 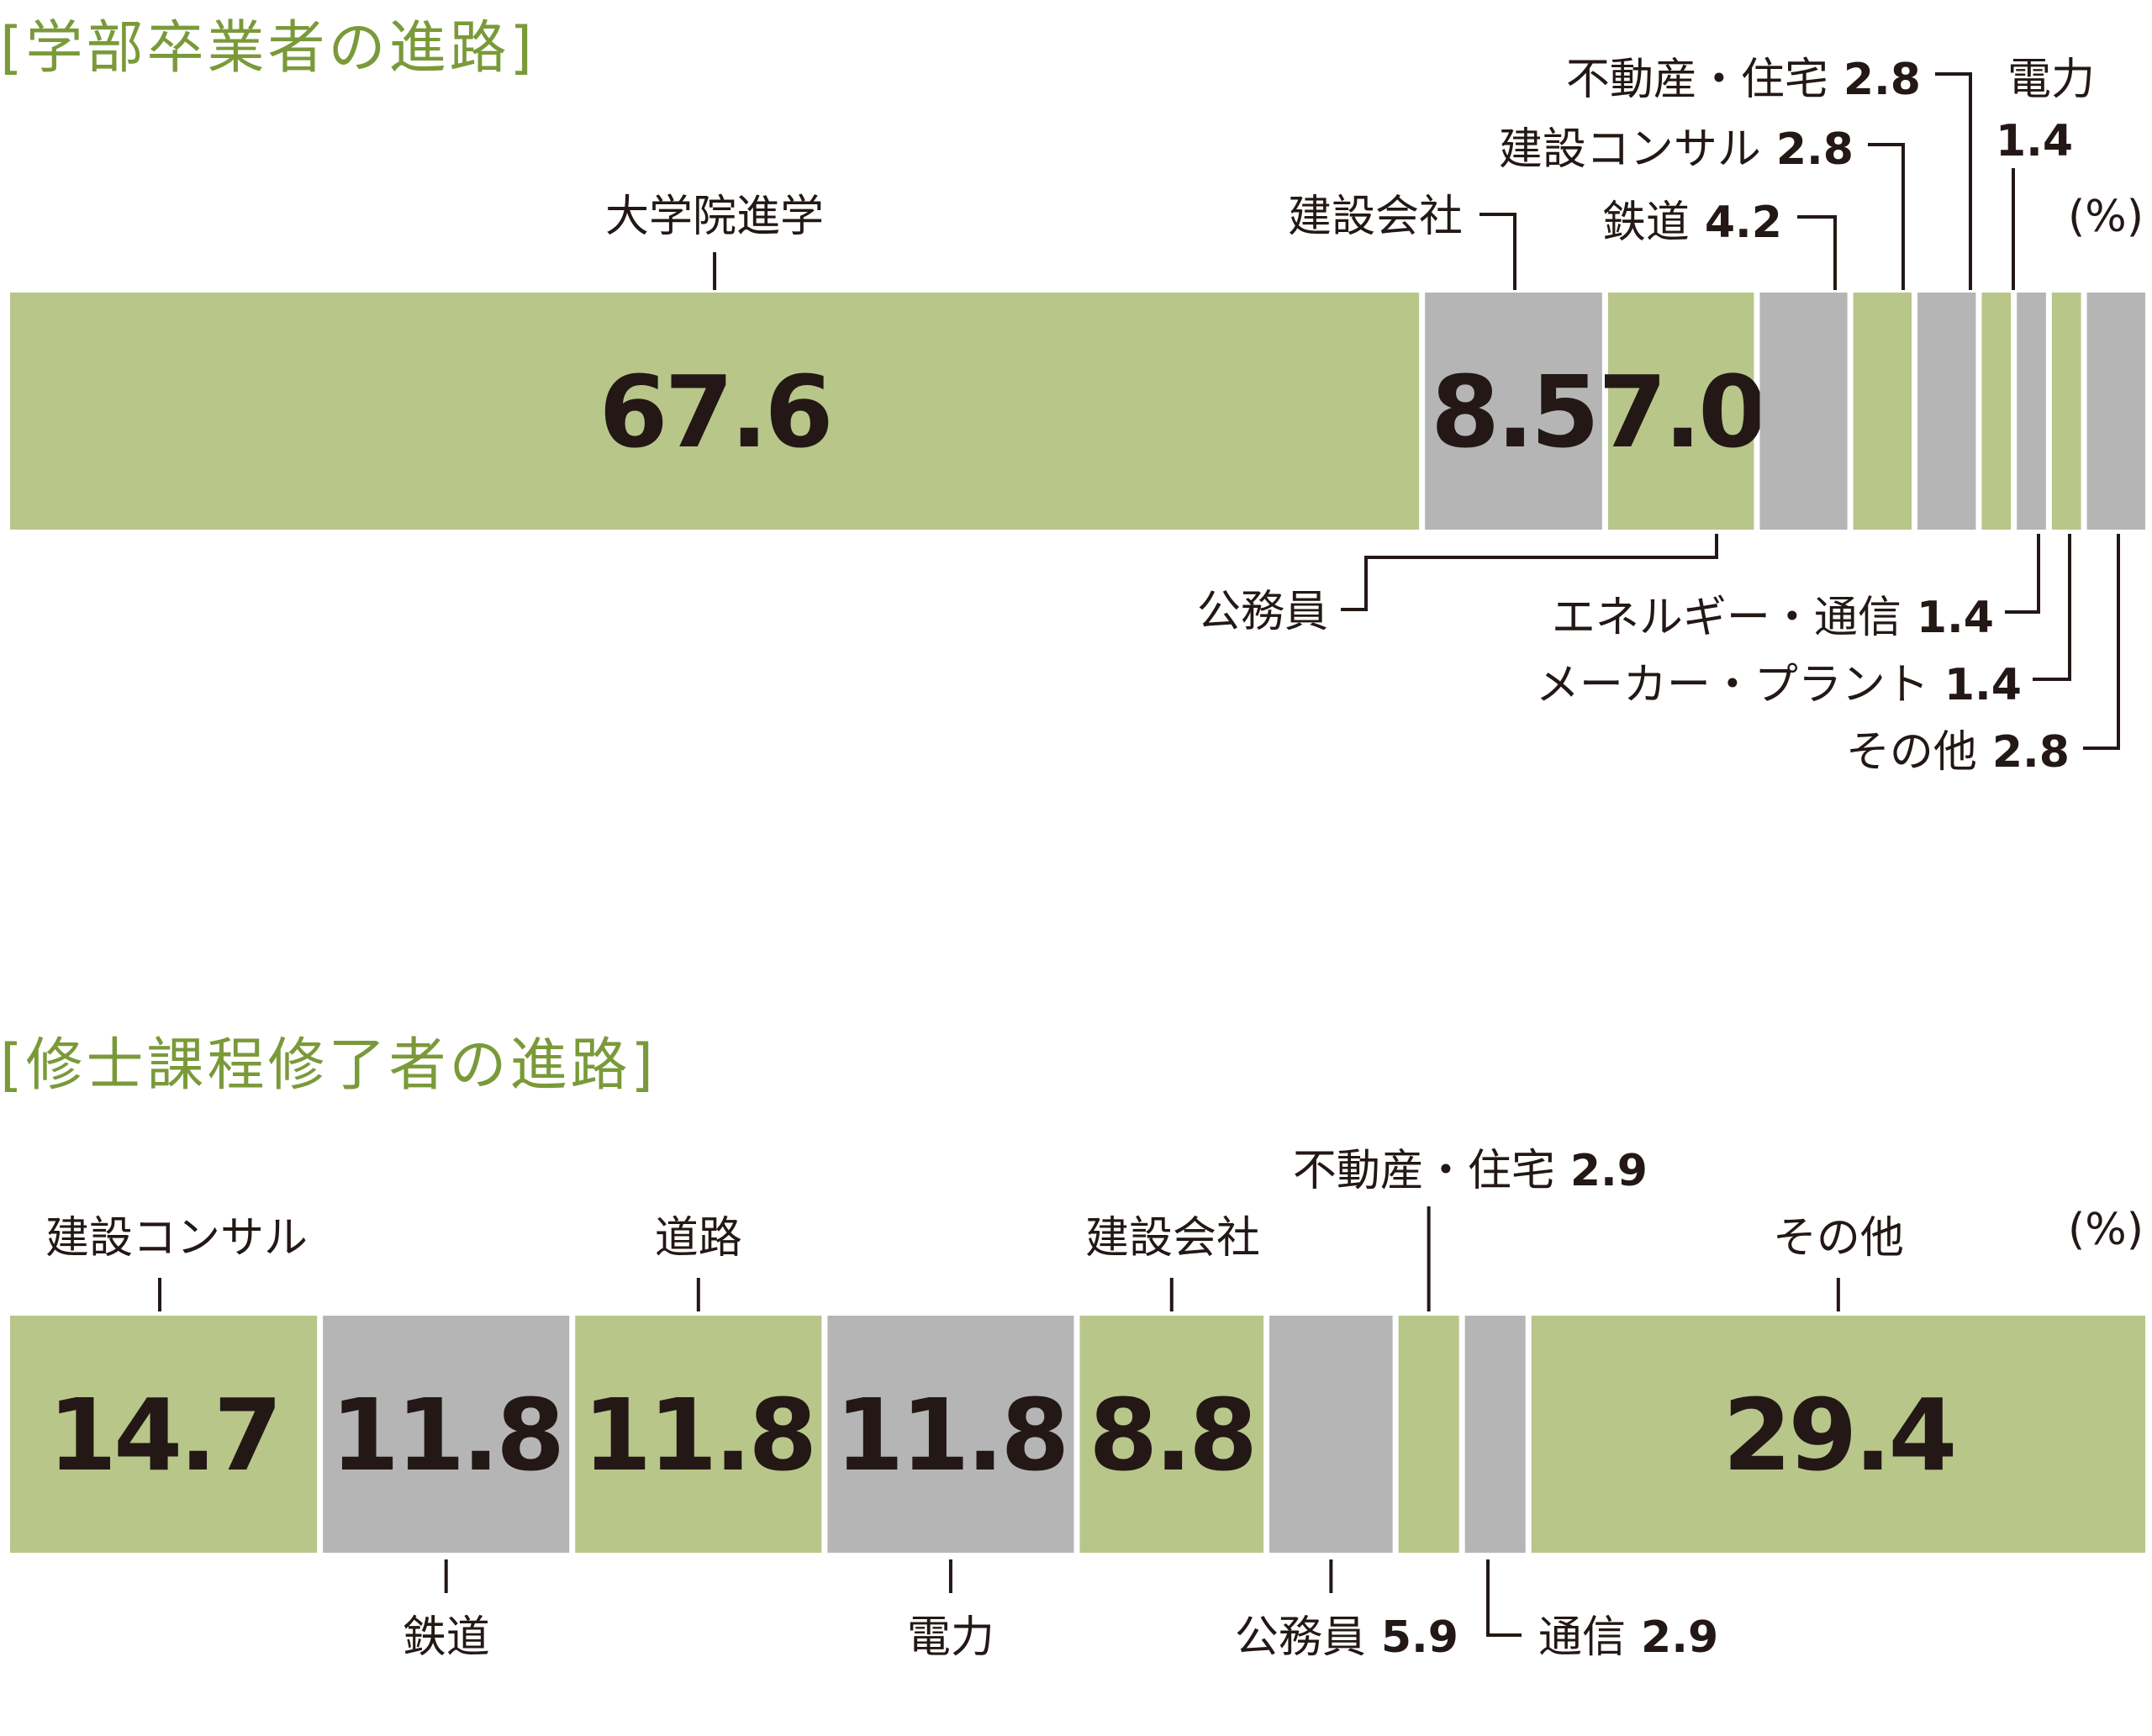 I want to click on segment-value-label: 8.5, so click(x=1513, y=412).